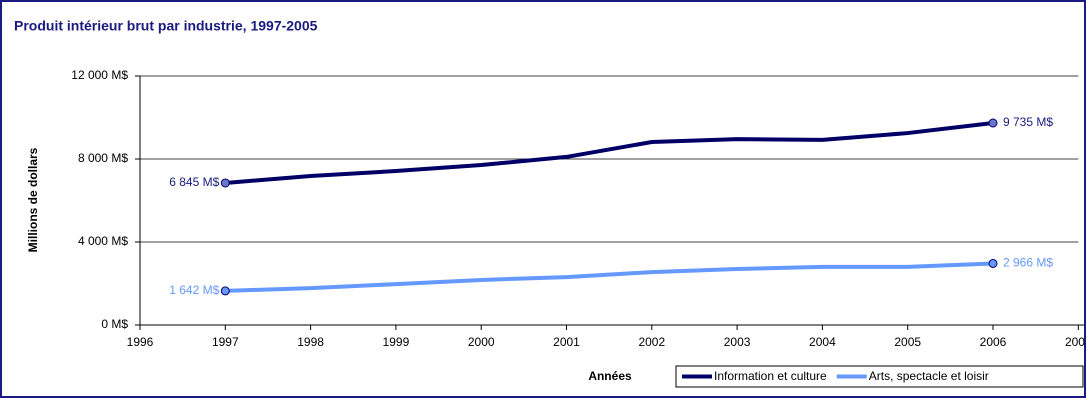 This screenshot has height=398, width=1086. Describe the element at coordinates (737, 342) in the screenshot. I see `x-tick-label: 2003` at that location.